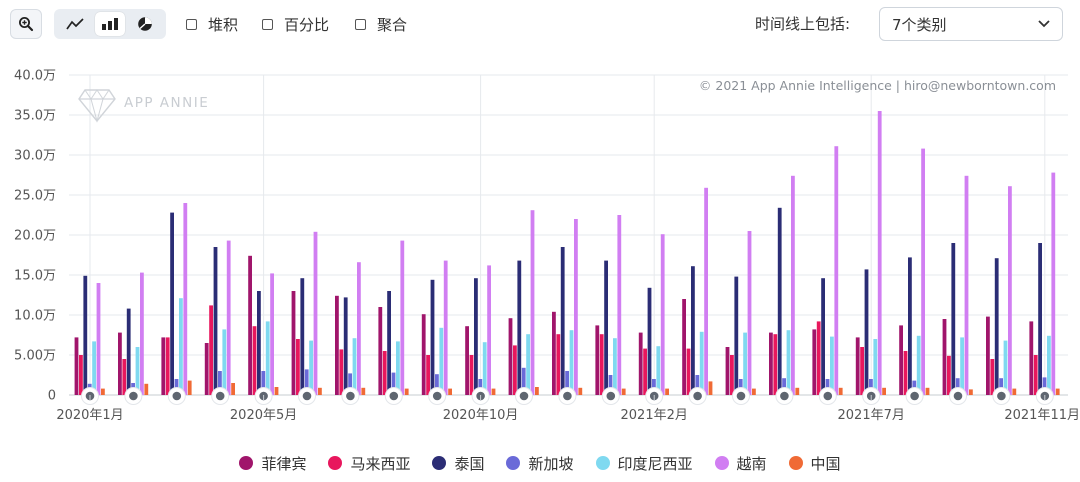 The height and width of the screenshot is (482, 1080). What do you see at coordinates (644, 463) in the screenshot?
I see `legend-item: 印度尼西亚` at bounding box center [644, 463].